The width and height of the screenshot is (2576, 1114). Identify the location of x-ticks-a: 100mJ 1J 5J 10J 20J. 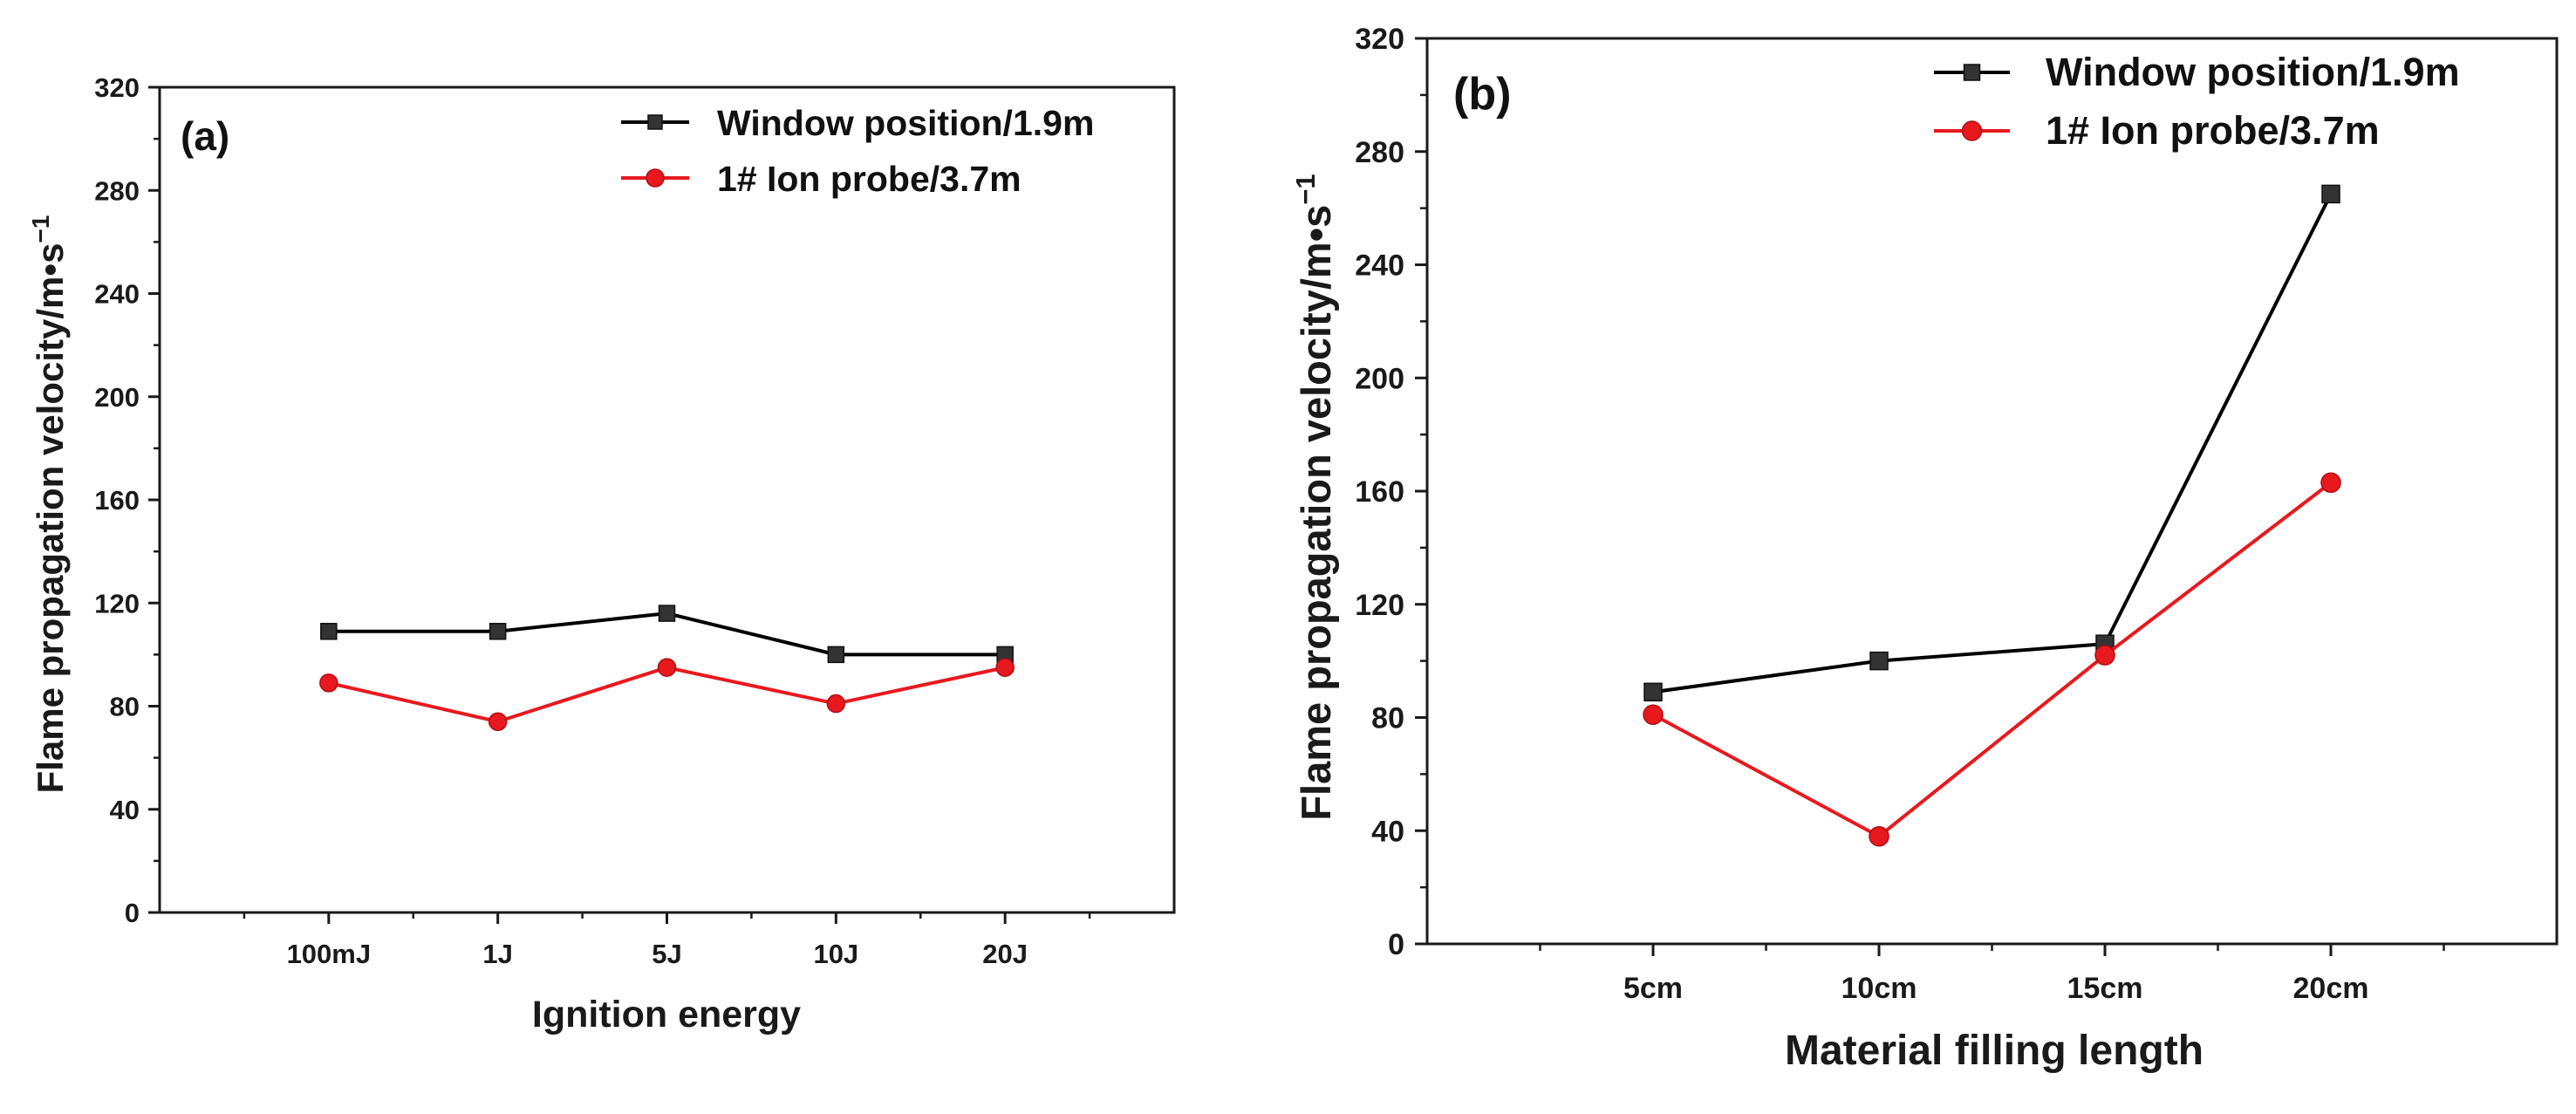
(667, 940).